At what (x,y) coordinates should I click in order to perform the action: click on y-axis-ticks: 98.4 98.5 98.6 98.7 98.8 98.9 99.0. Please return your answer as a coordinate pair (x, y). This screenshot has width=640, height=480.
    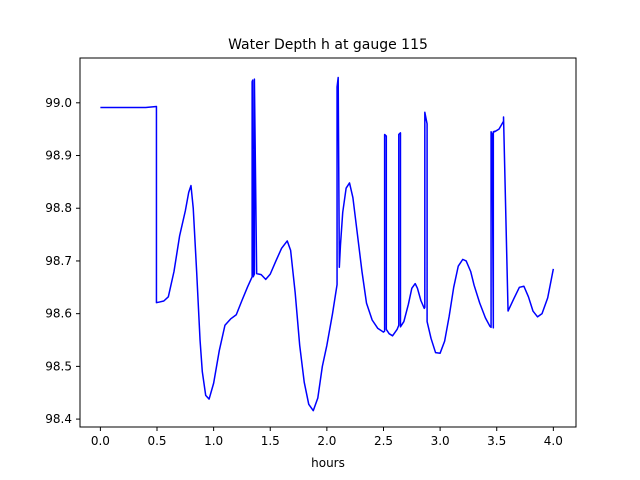
    Looking at the image, I should click on (62, 261).